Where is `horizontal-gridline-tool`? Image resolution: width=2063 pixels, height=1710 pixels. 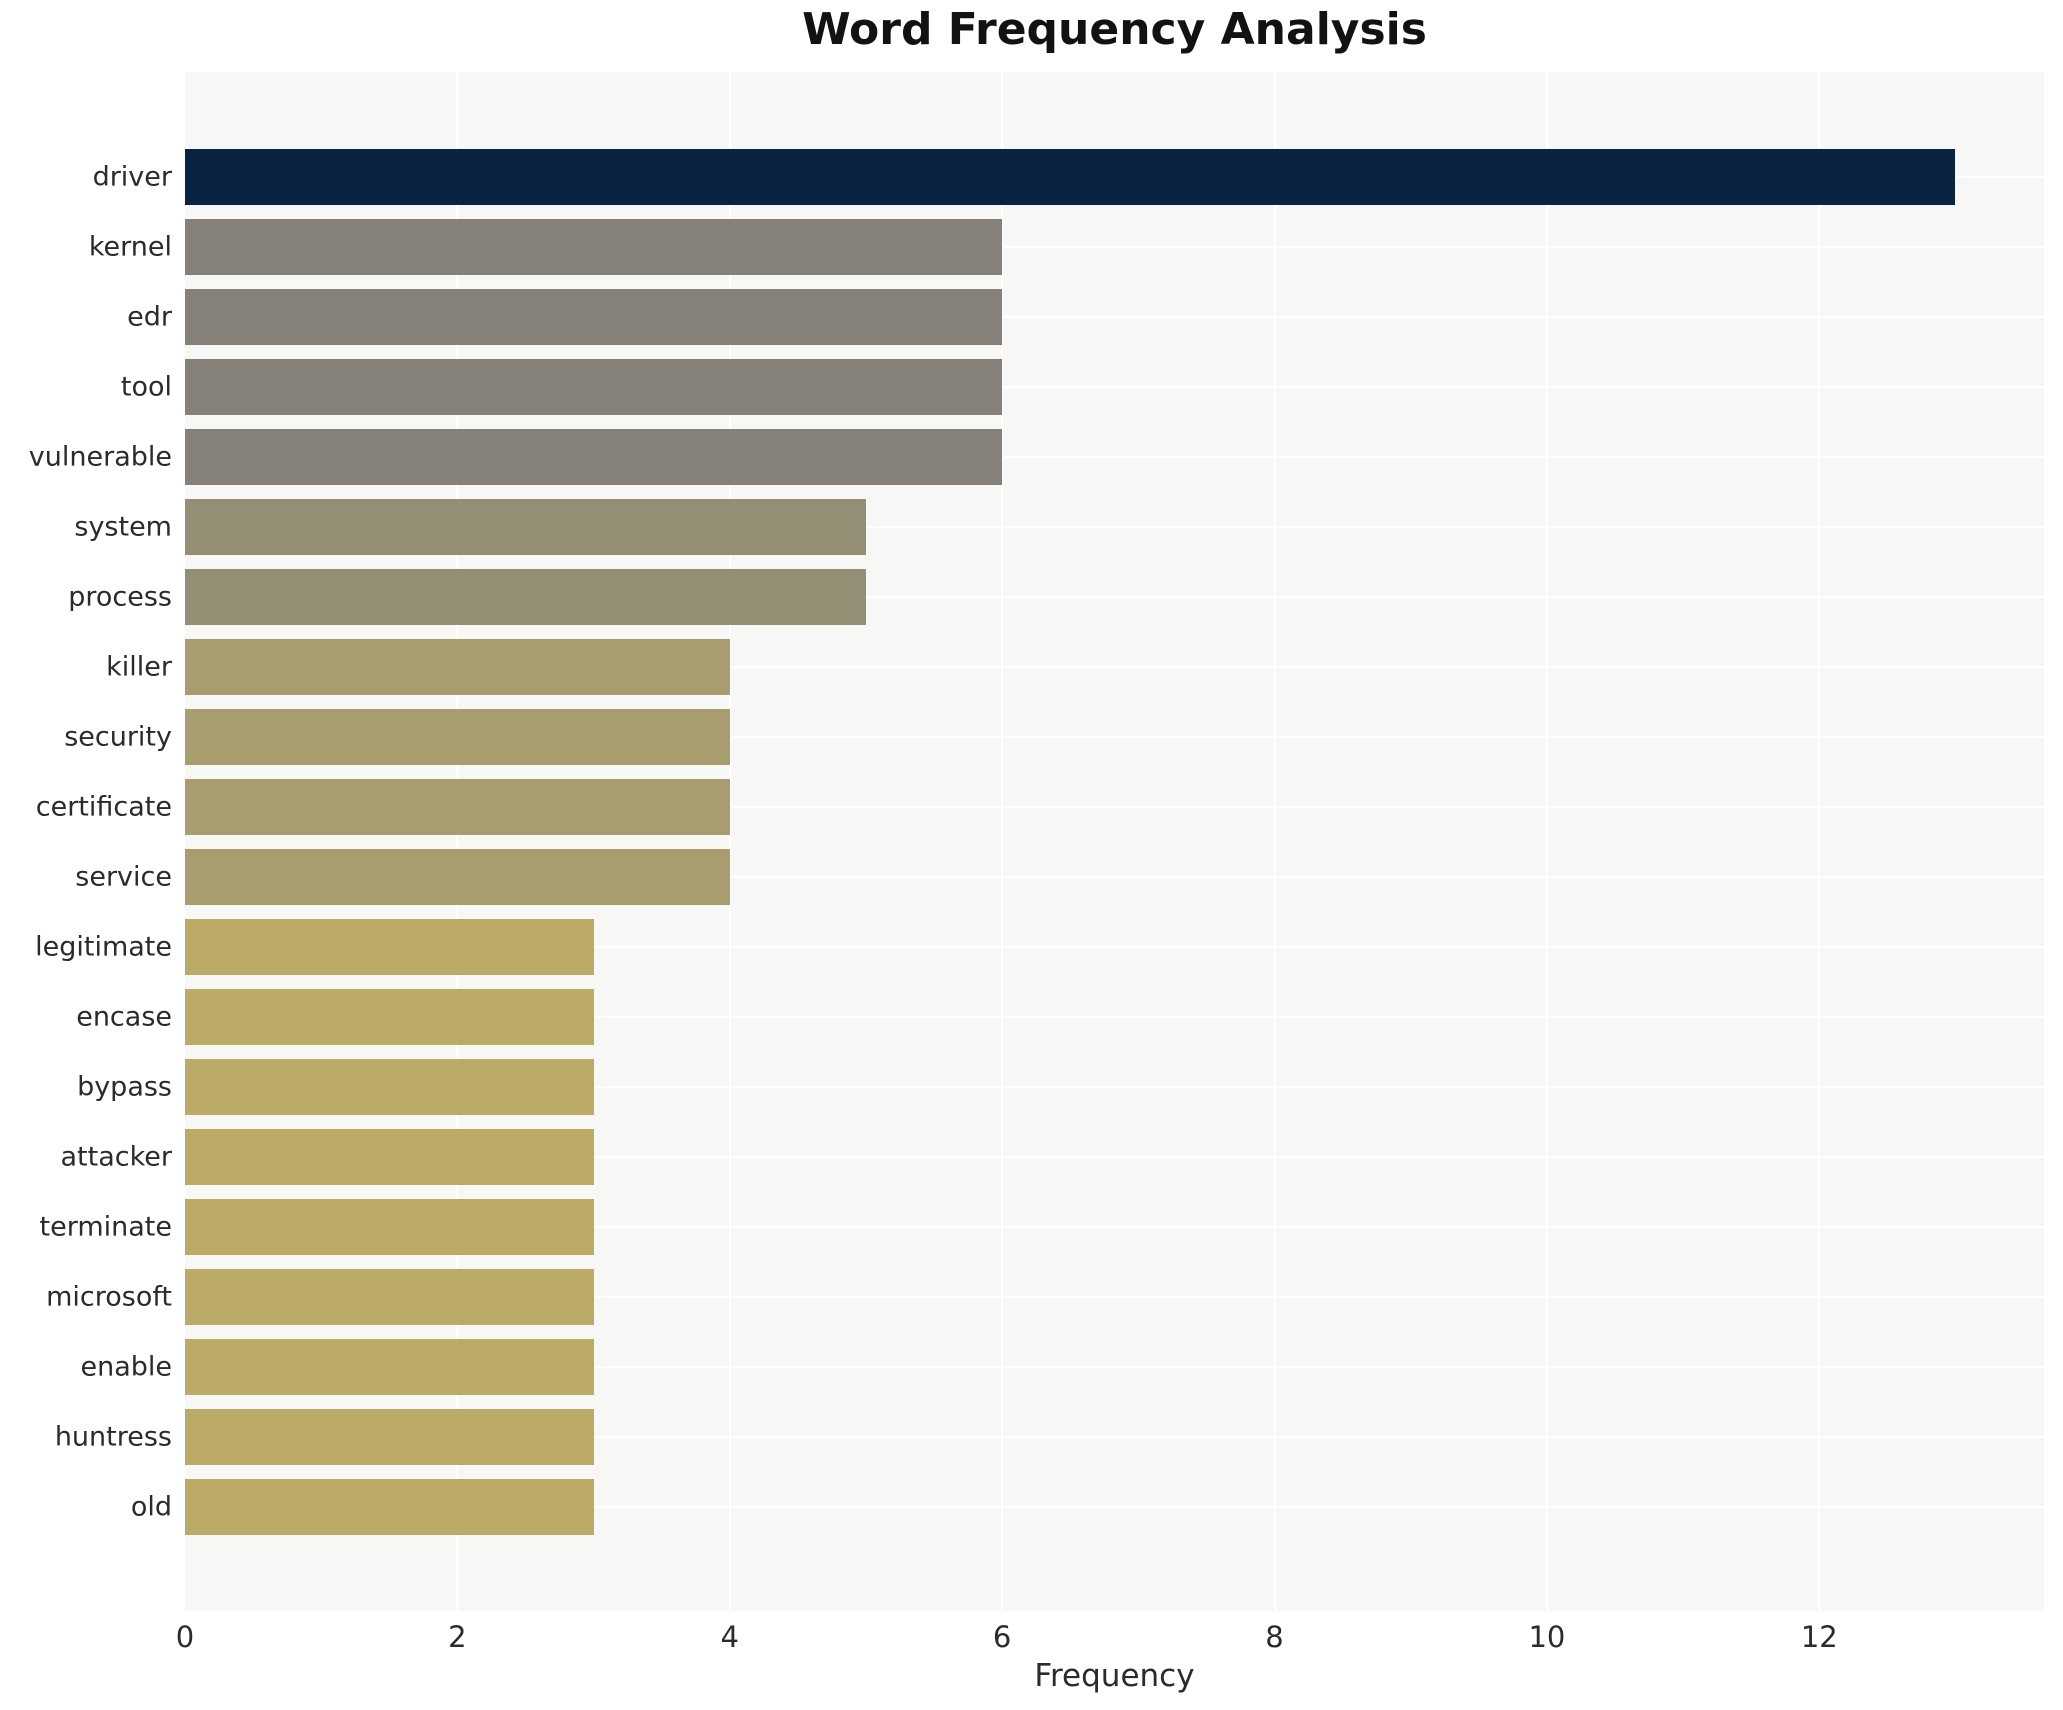
horizontal-gridline-tool is located at coordinates (1114, 386).